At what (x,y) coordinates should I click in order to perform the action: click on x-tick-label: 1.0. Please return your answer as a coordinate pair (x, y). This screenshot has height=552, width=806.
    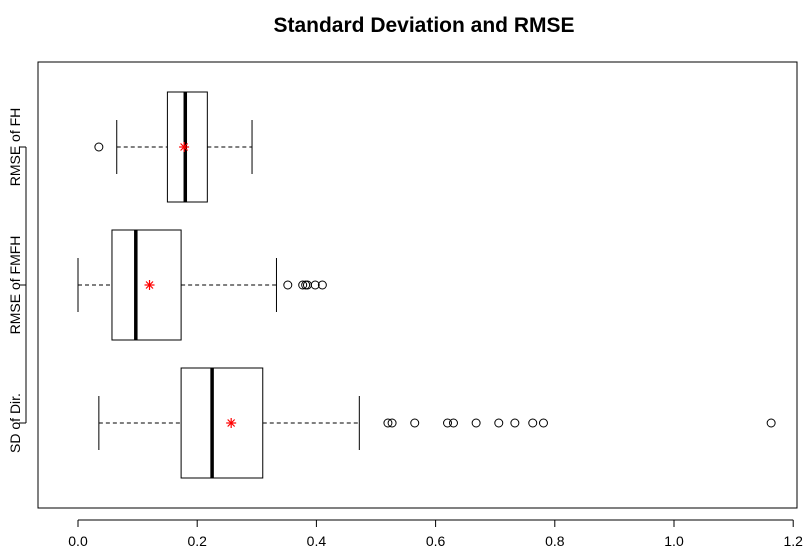
    Looking at the image, I should click on (674, 541).